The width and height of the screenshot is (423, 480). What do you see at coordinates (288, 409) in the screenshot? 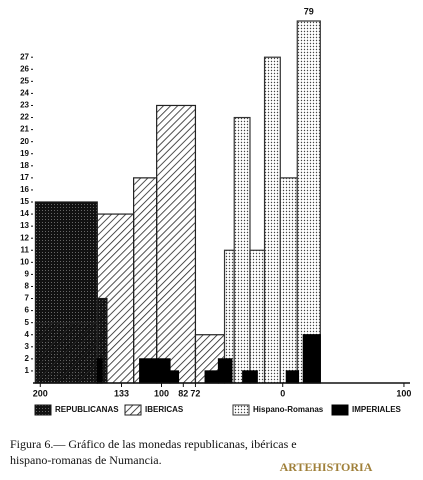
I see `legend-label: Hispano-Romanas` at bounding box center [288, 409].